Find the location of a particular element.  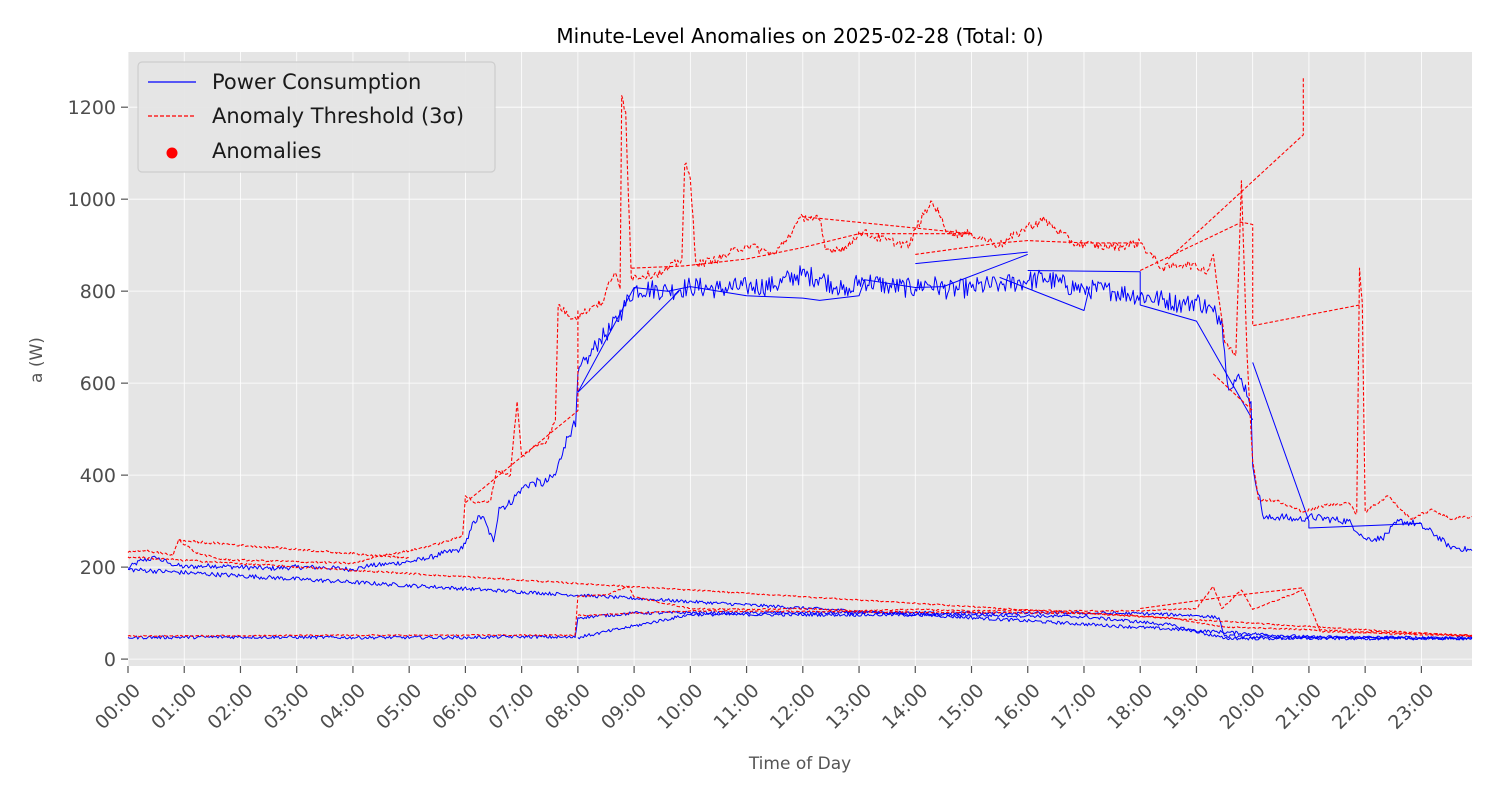

x-tick-label: 03:00 is located at coordinates (287, 707).